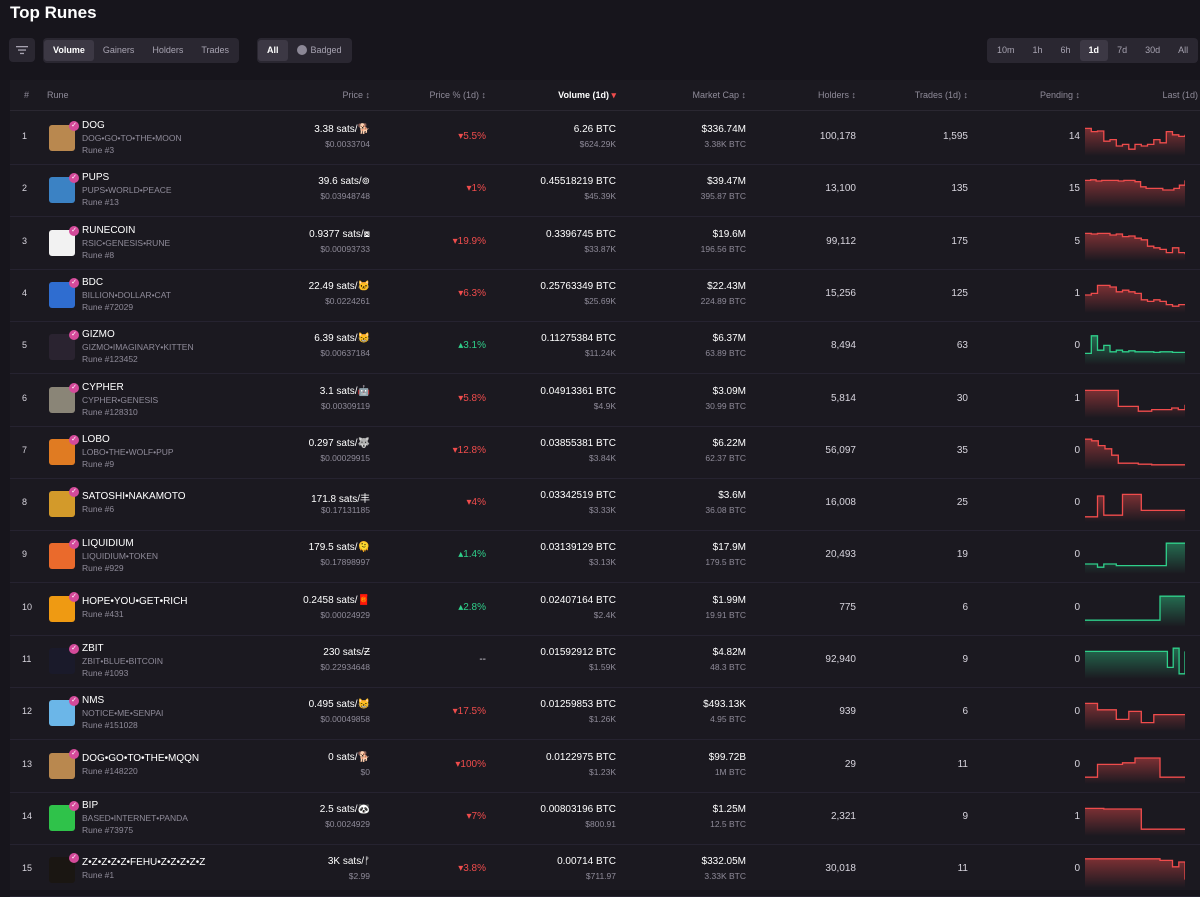  Describe the element at coordinates (725, 405) in the screenshot. I see `market-cap-btc: 30.99 BTC` at that location.